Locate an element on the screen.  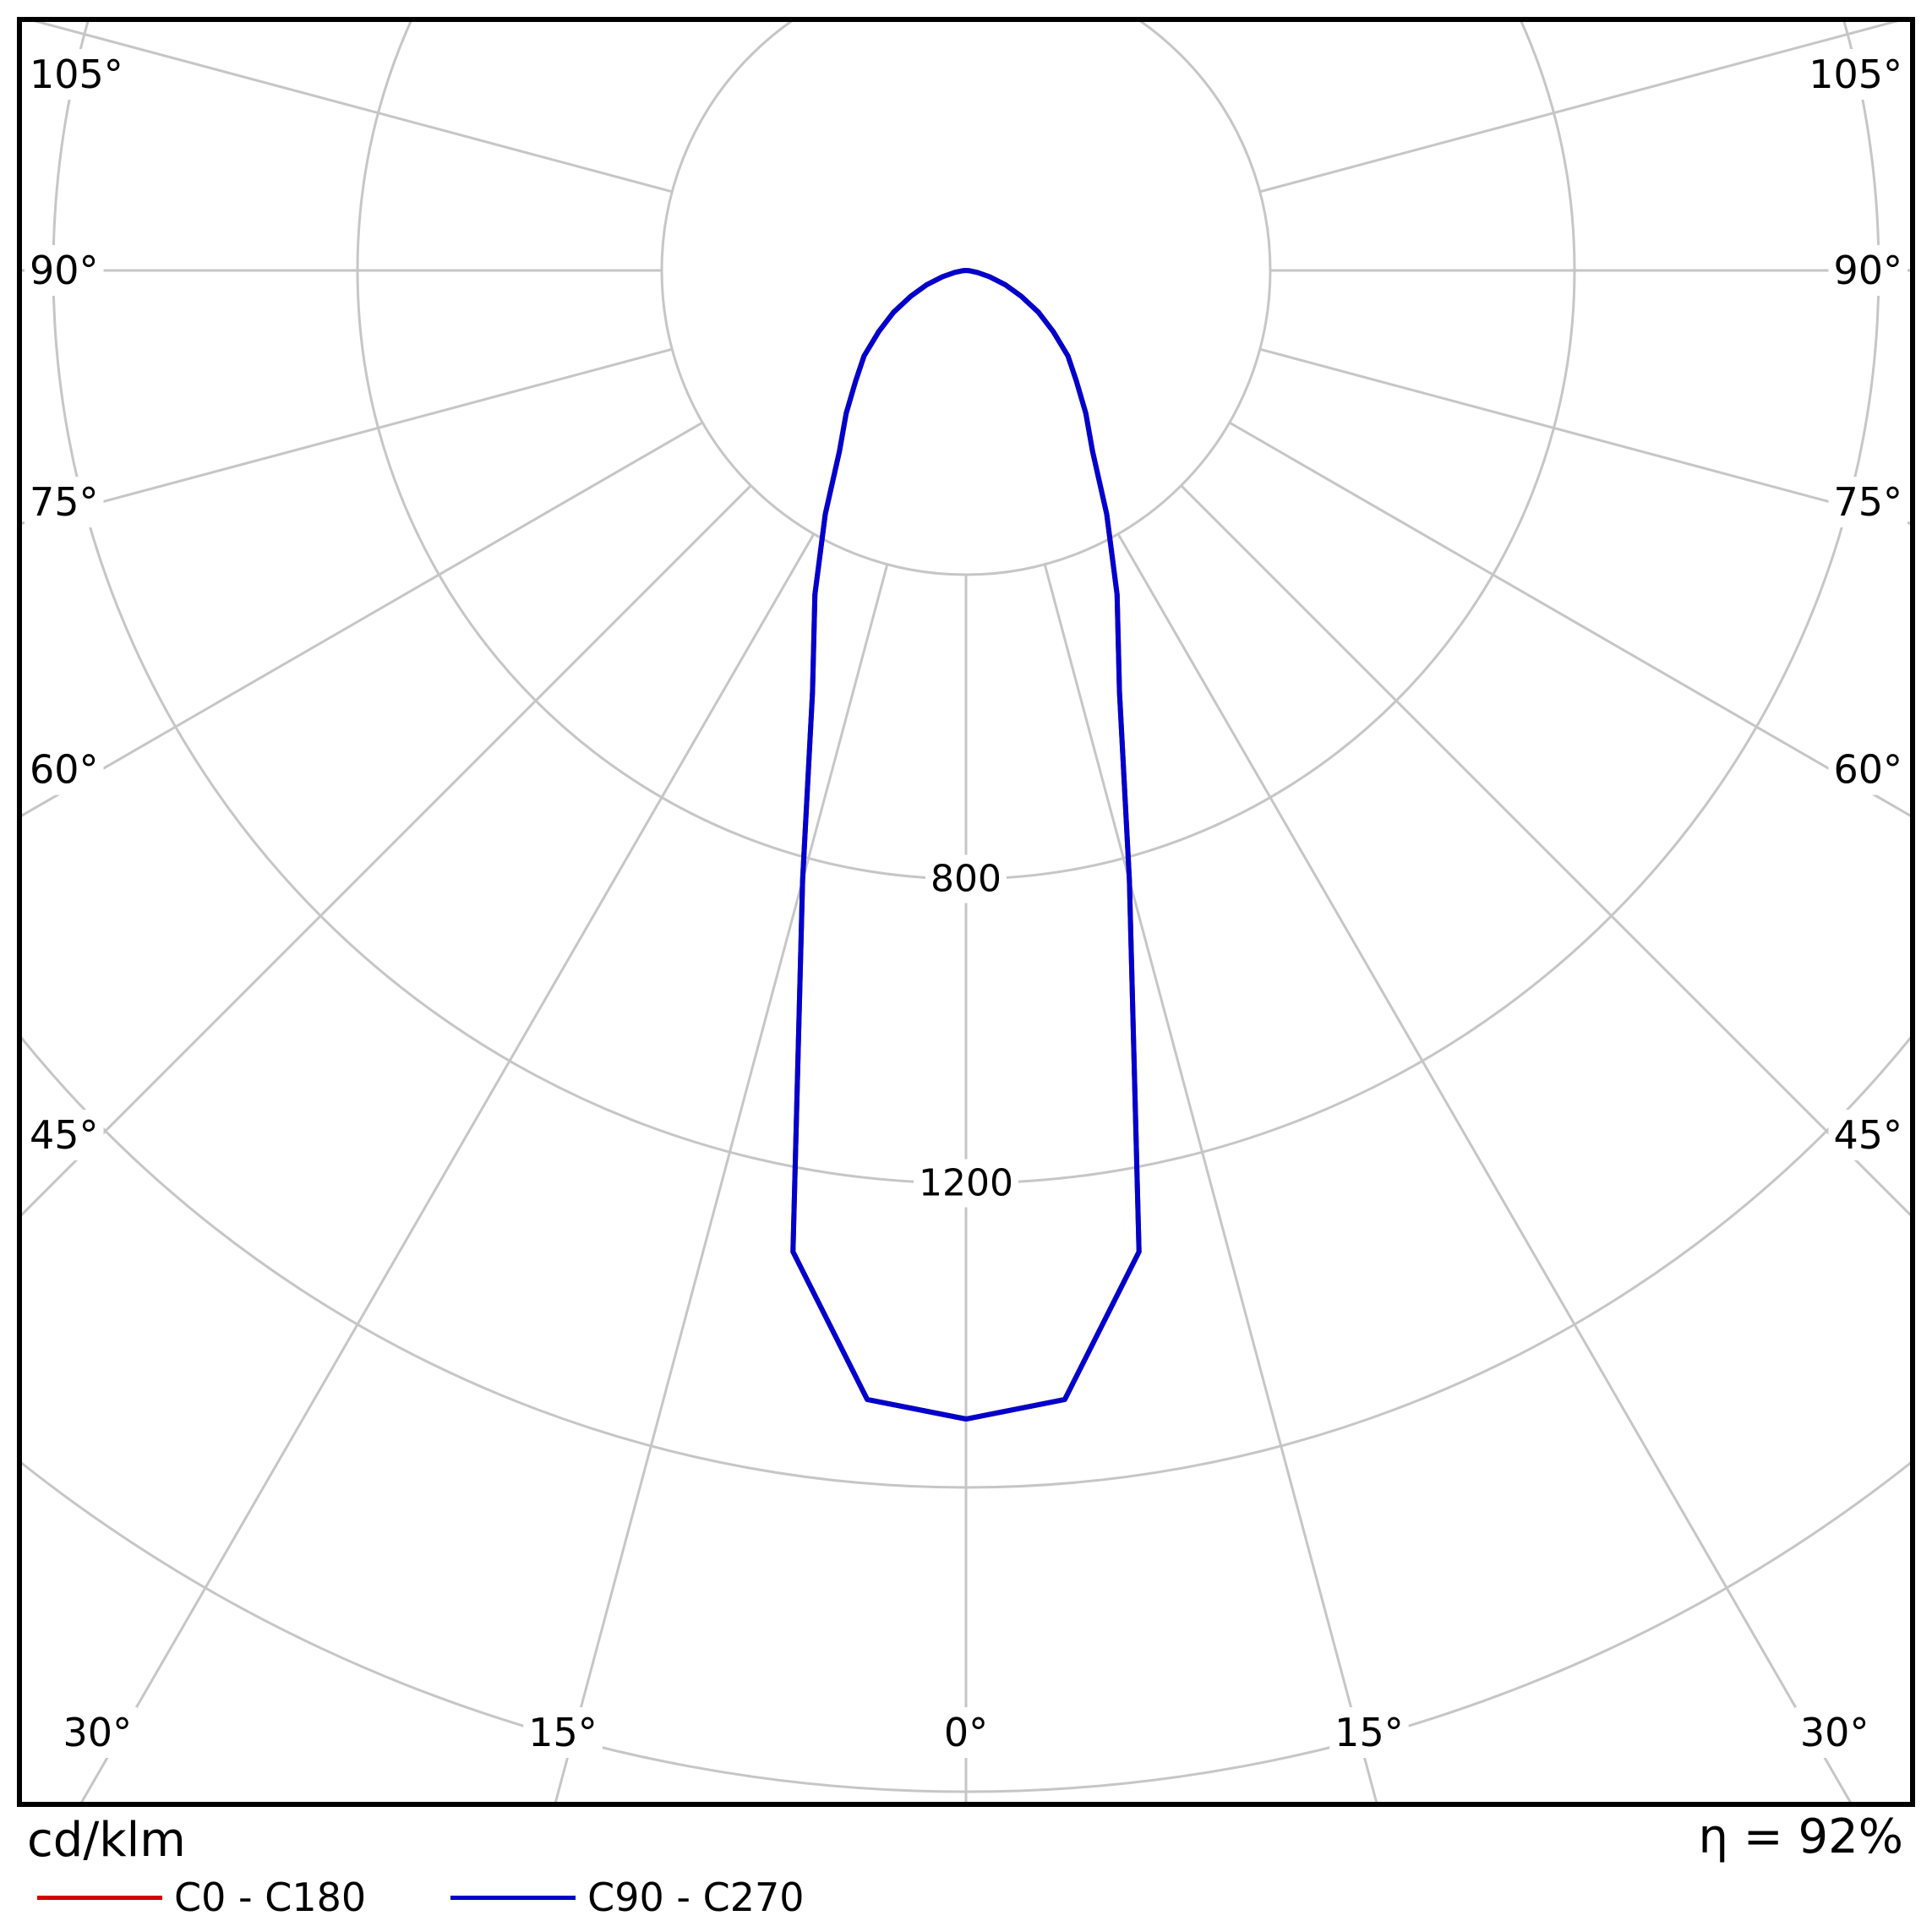
angle-label-left-45: 45° is located at coordinates (64, 1135).